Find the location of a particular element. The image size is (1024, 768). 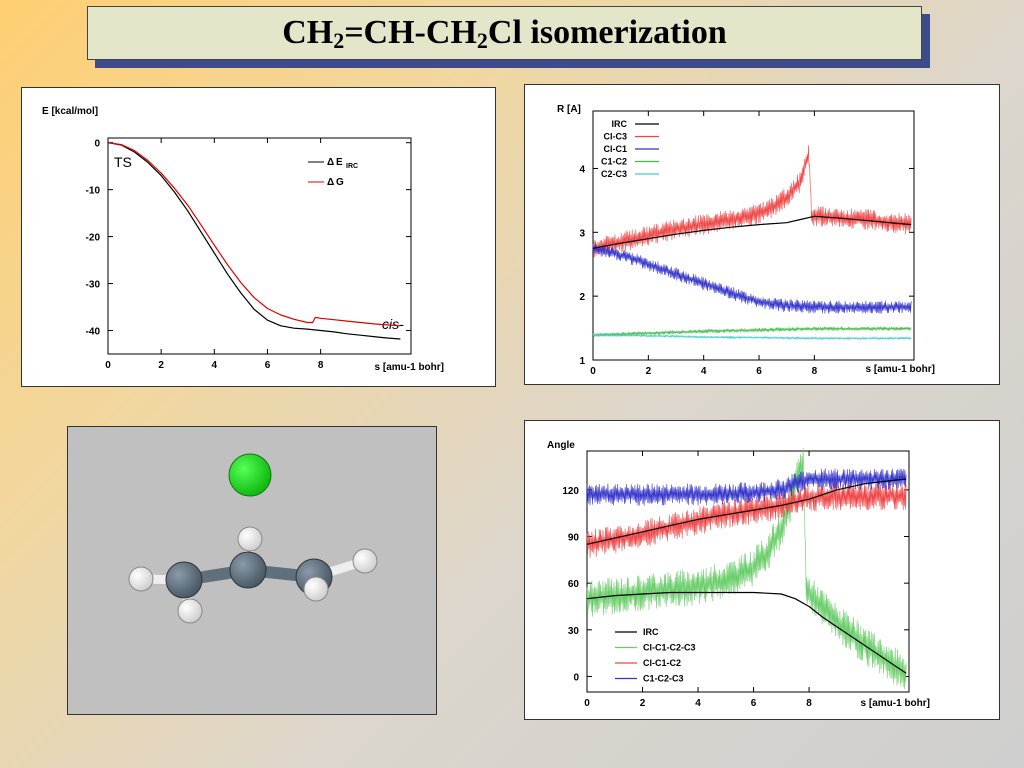

angles-series-irc_a2 is located at coordinates (746, 511).